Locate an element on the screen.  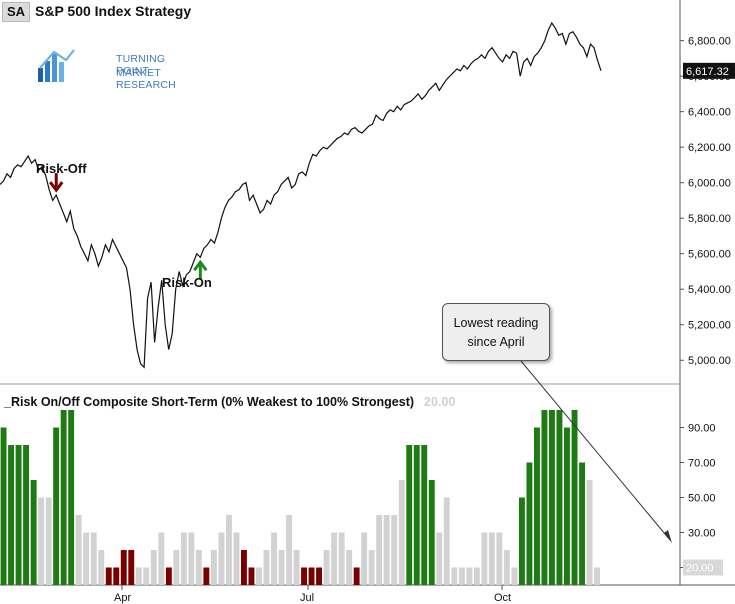
last-price-box is located at coordinates (709, 70).